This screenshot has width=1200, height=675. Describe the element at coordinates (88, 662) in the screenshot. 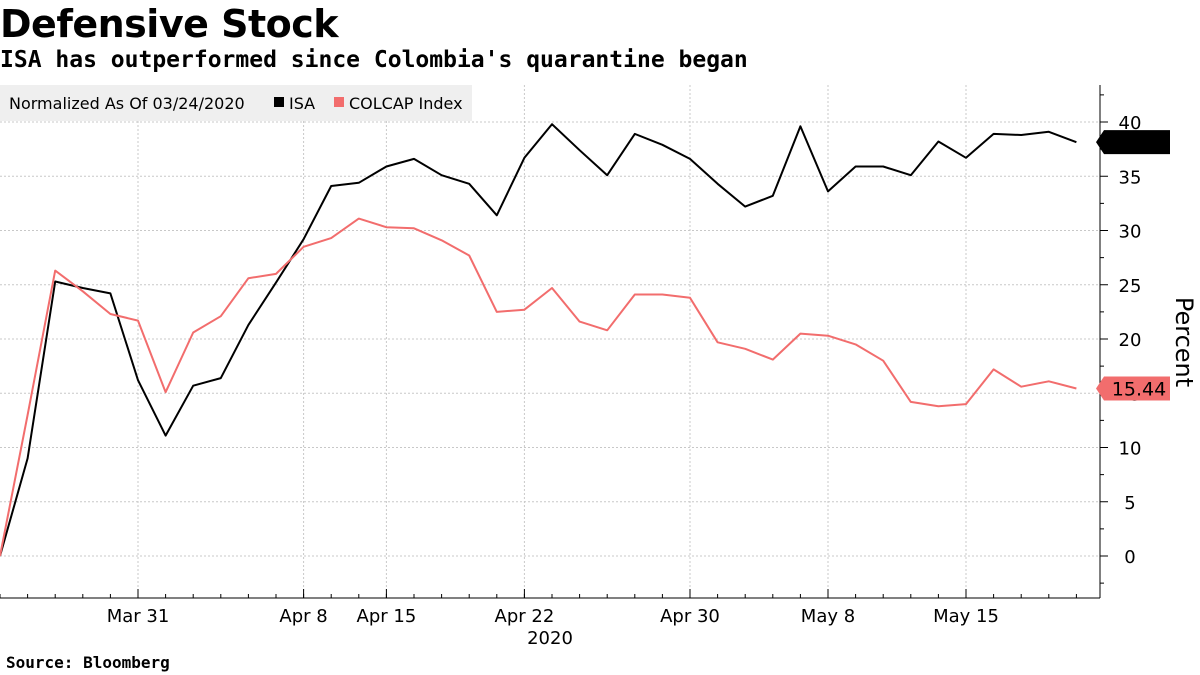

I see `source-note: Source: Bloomberg` at that location.